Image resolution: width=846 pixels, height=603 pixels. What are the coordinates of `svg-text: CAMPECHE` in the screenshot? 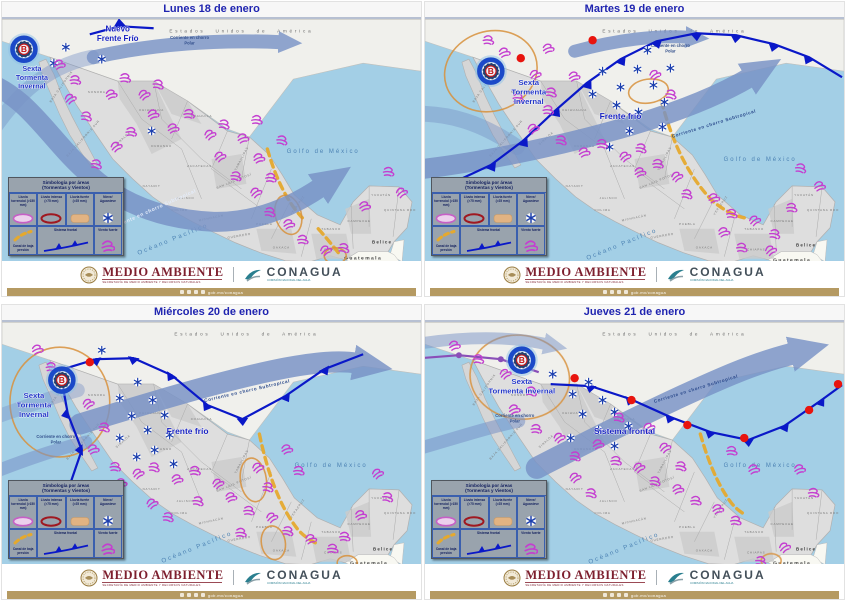 It's located at (781, 524).